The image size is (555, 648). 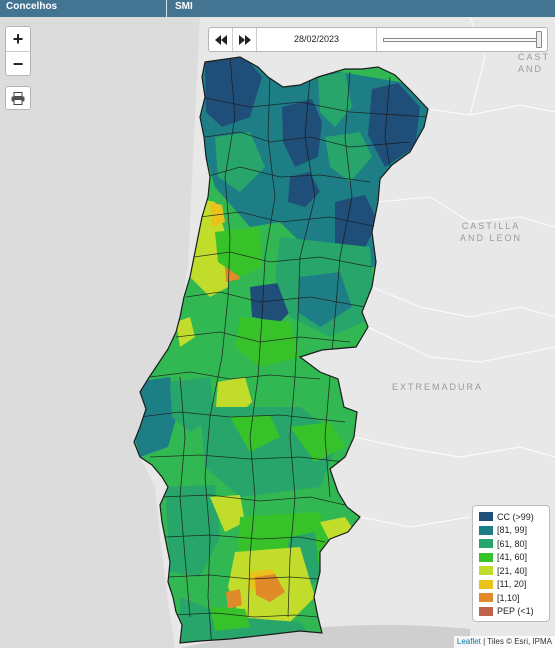 What do you see at coordinates (515, 516) in the screenshot?
I see `legend-label: CC (>99)` at bounding box center [515, 516].